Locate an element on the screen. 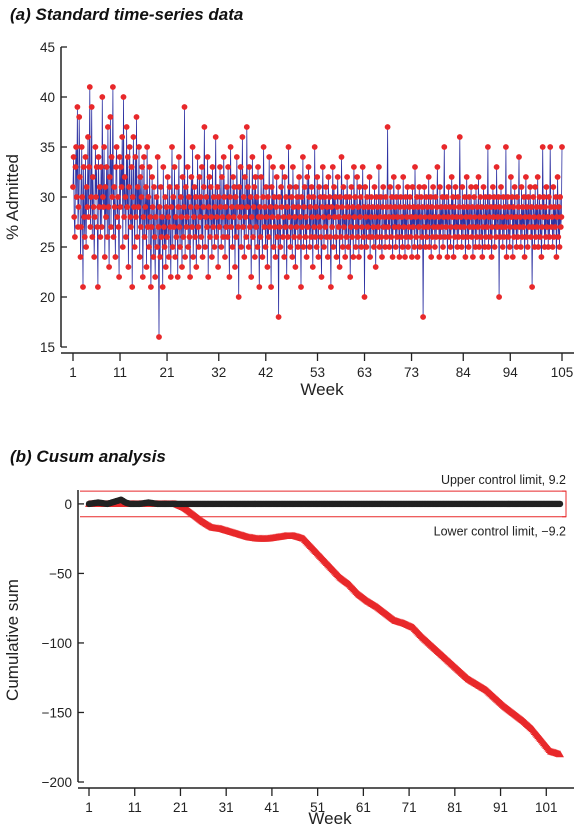 This screenshot has width=580, height=829. panel-b-xtick-label: 21 is located at coordinates (180, 807).